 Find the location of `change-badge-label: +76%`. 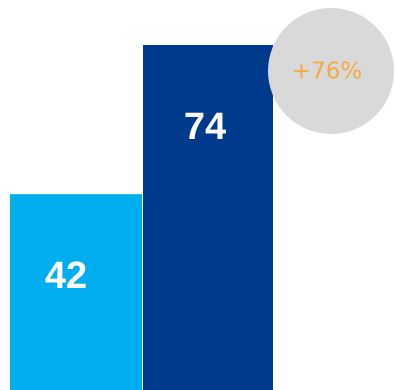

change-badge-label: +76% is located at coordinates (327, 72).